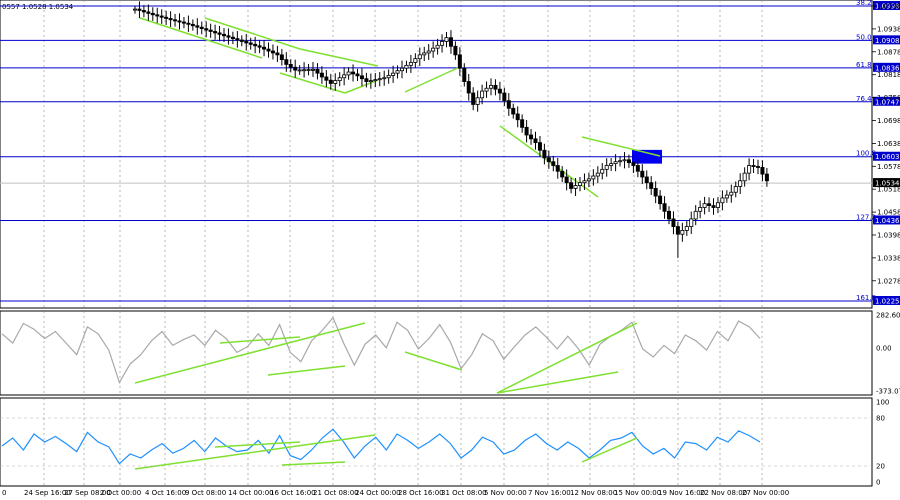 This screenshot has height=500, width=900. I want to click on fib-ratio-label: 50.0, so click(864, 37).